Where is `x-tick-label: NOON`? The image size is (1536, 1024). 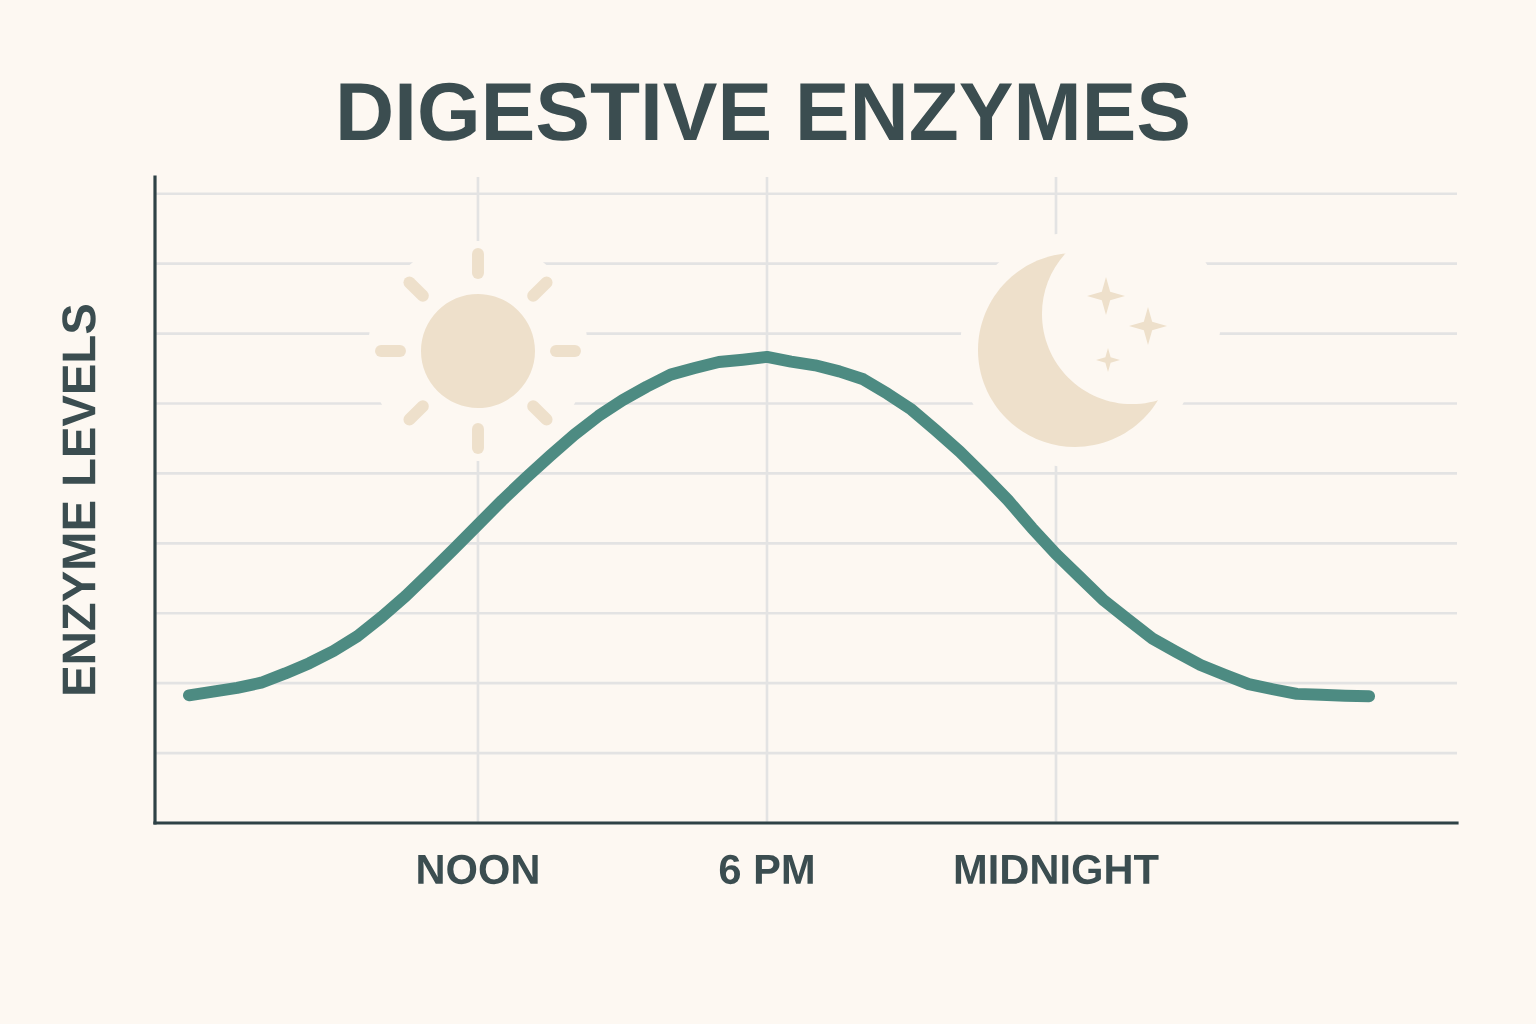
x-tick-label: NOON is located at coordinates (478, 869).